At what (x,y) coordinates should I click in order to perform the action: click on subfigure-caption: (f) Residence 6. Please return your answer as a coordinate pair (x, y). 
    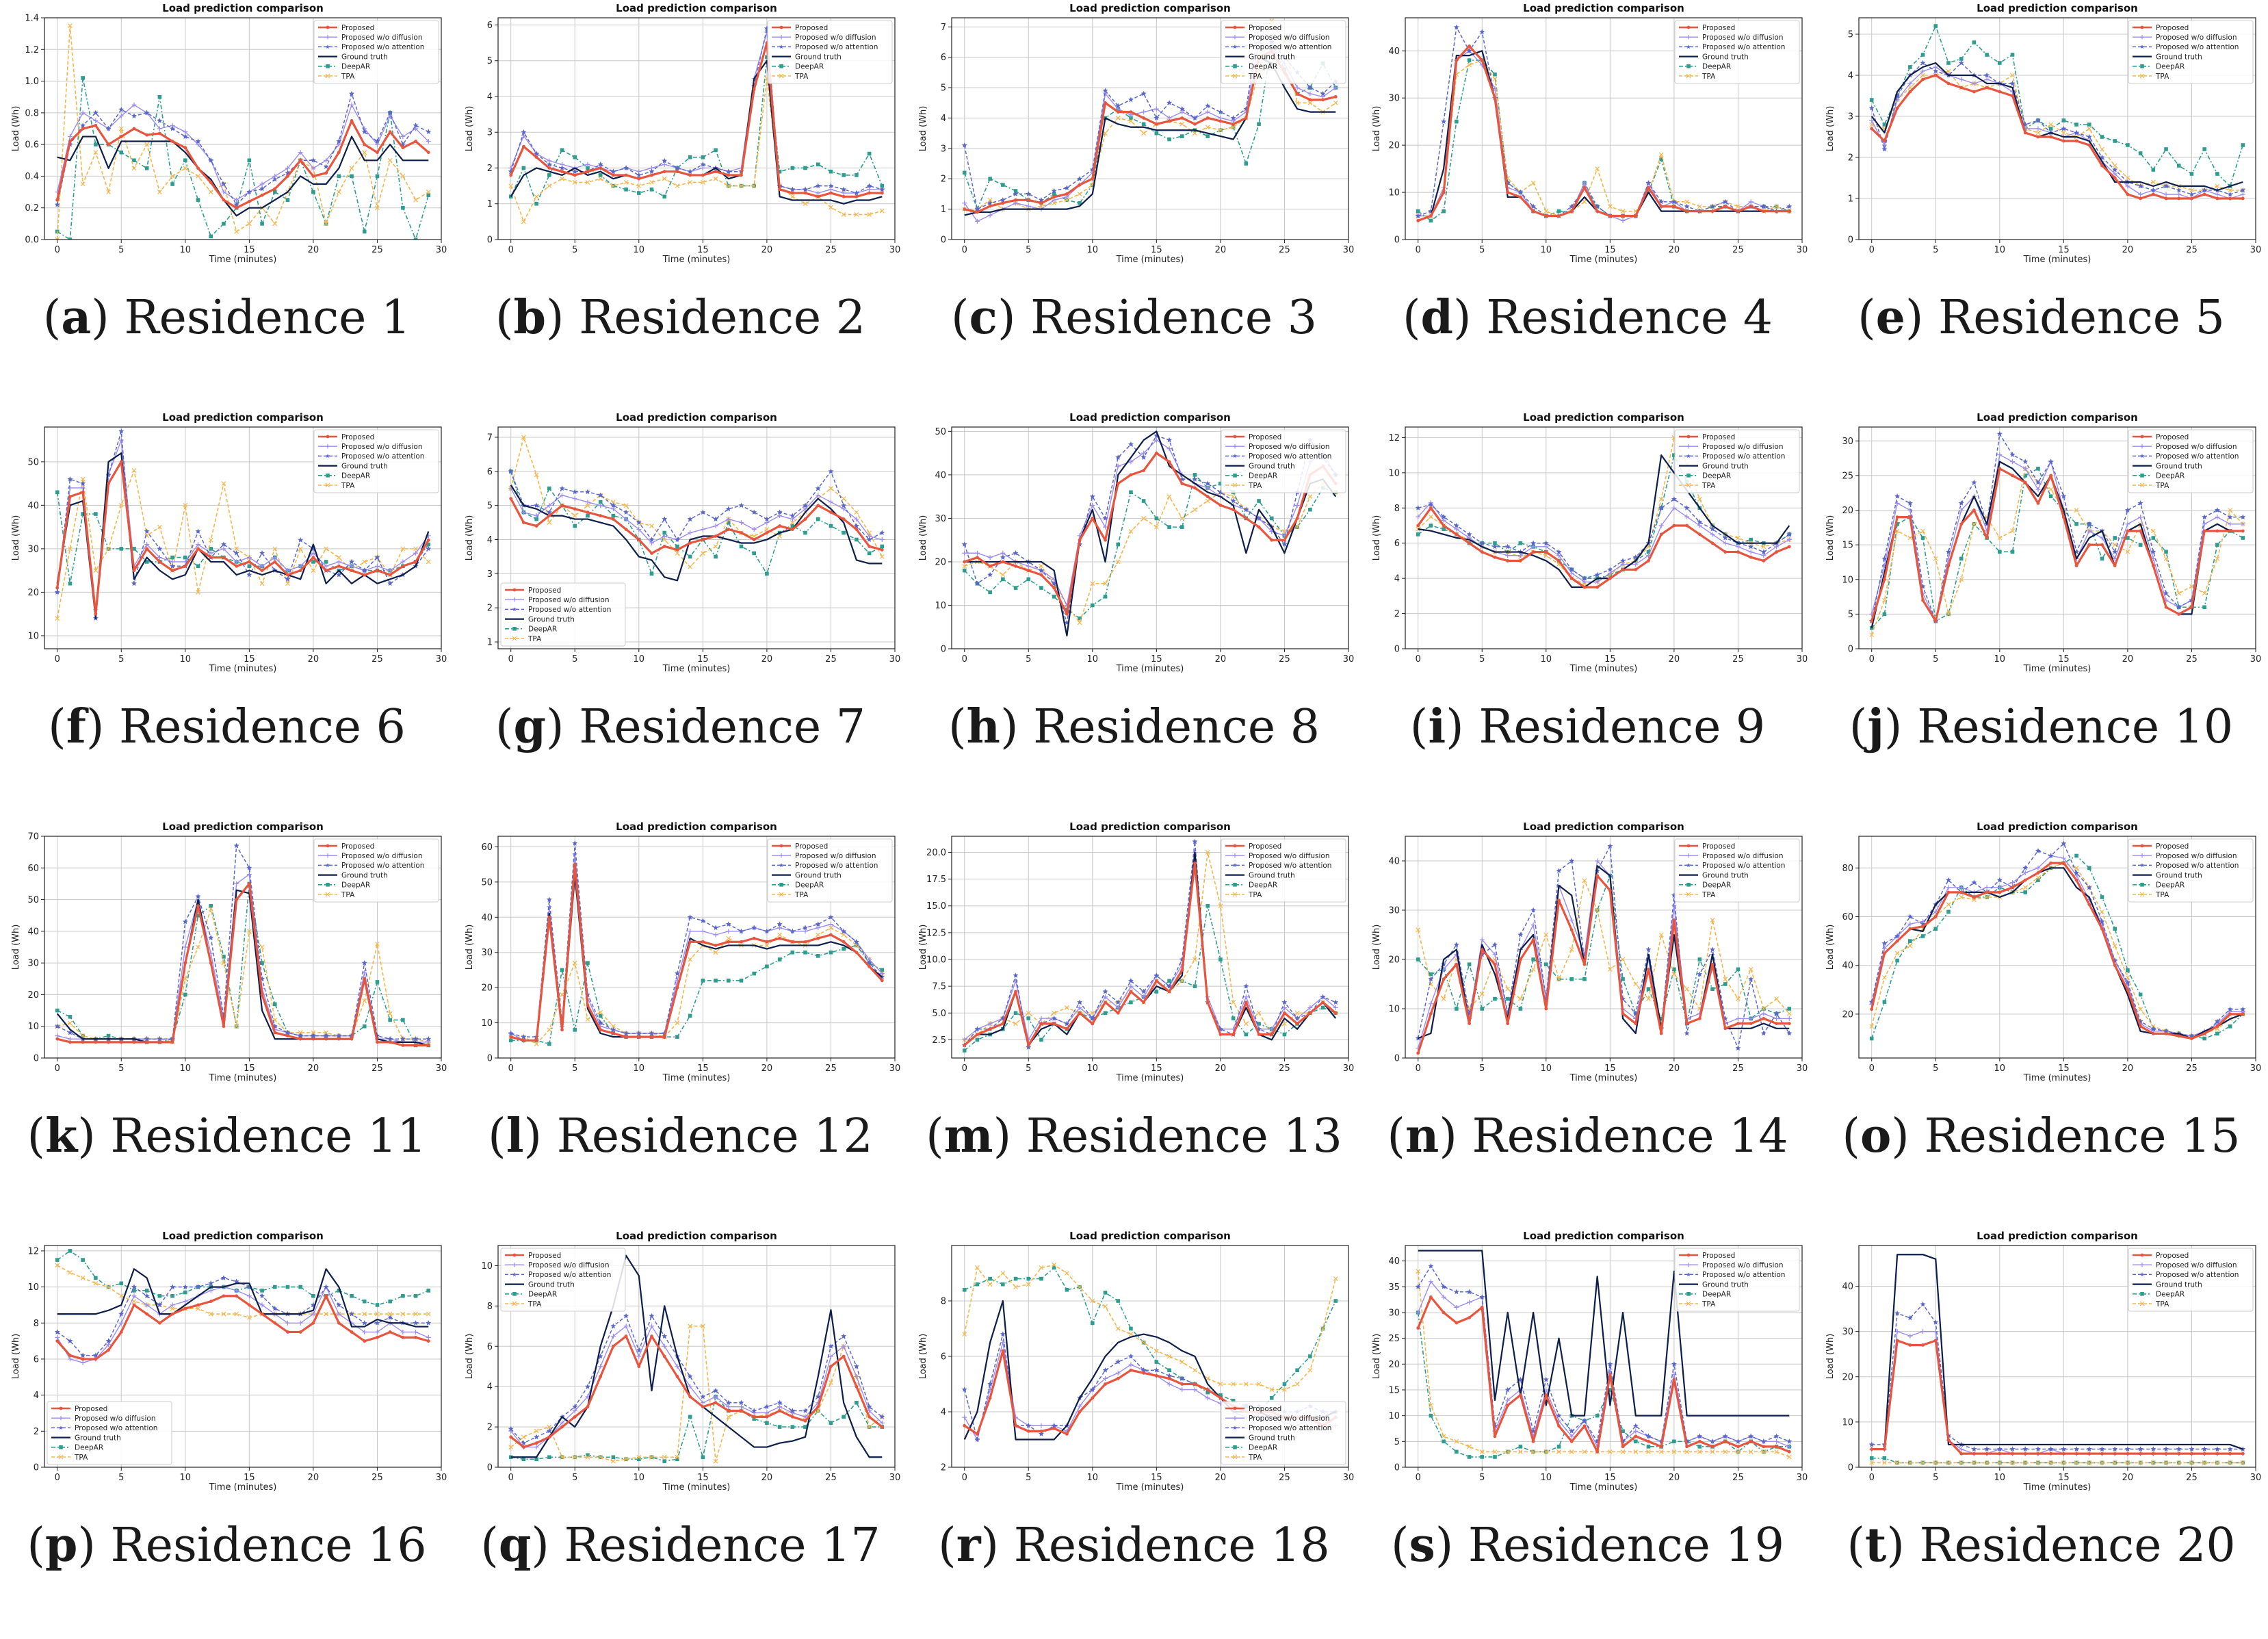
    Looking at the image, I should click on (227, 726).